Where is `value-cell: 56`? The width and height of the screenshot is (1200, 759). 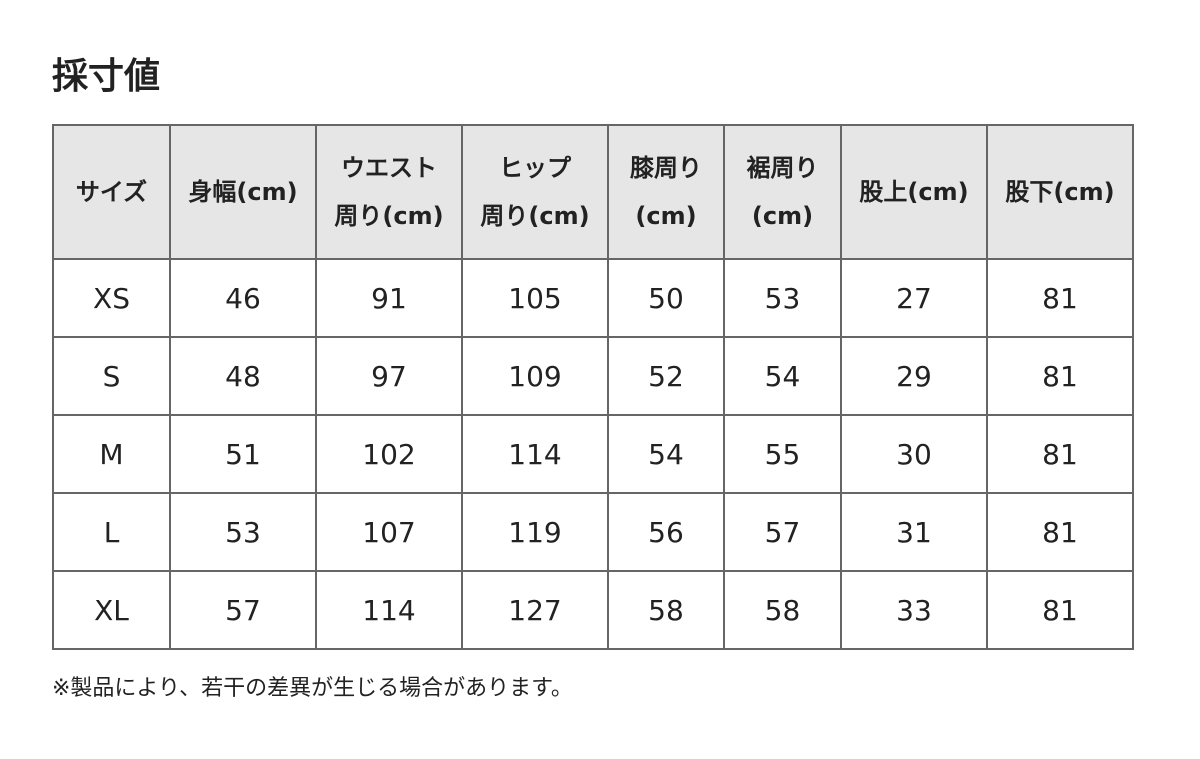 value-cell: 56 is located at coordinates (666, 532).